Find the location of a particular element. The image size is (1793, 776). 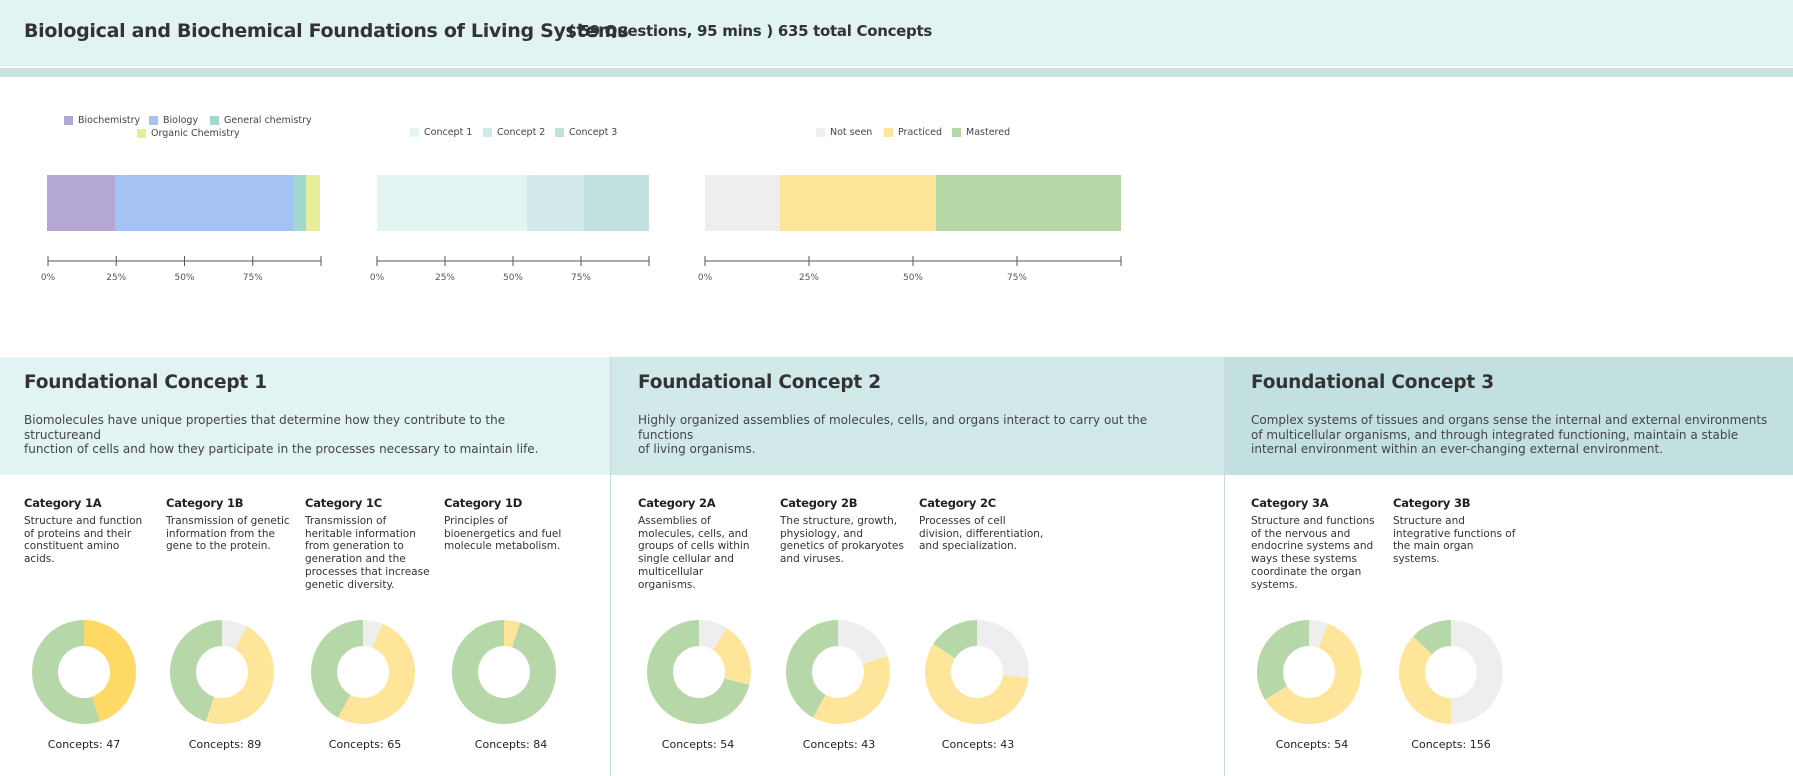

legend-label: Biochemistry is located at coordinates (109, 120).